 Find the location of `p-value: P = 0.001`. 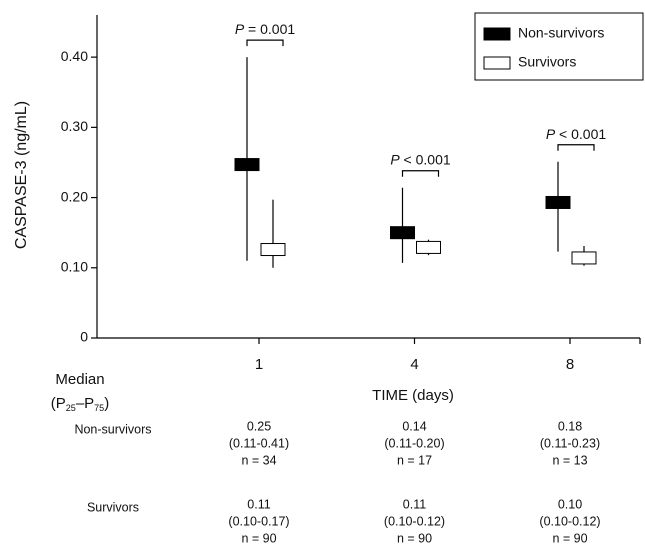

p-value: P = 0.001 is located at coordinates (265, 29).